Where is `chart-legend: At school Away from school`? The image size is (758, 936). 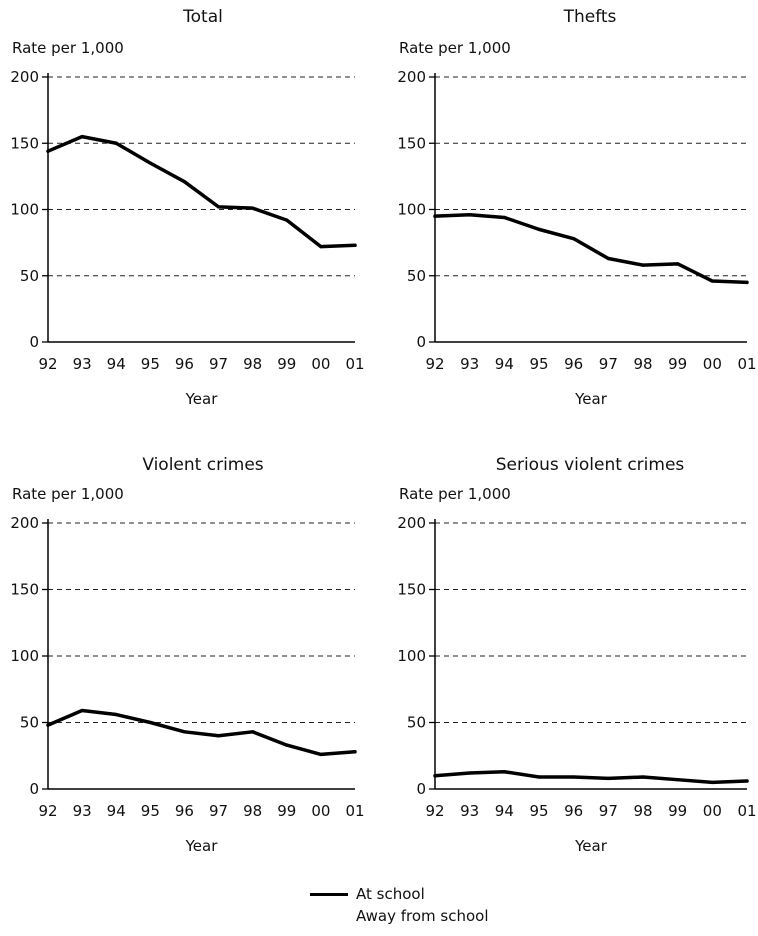 chart-legend: At school Away from school is located at coordinates (460, 909).